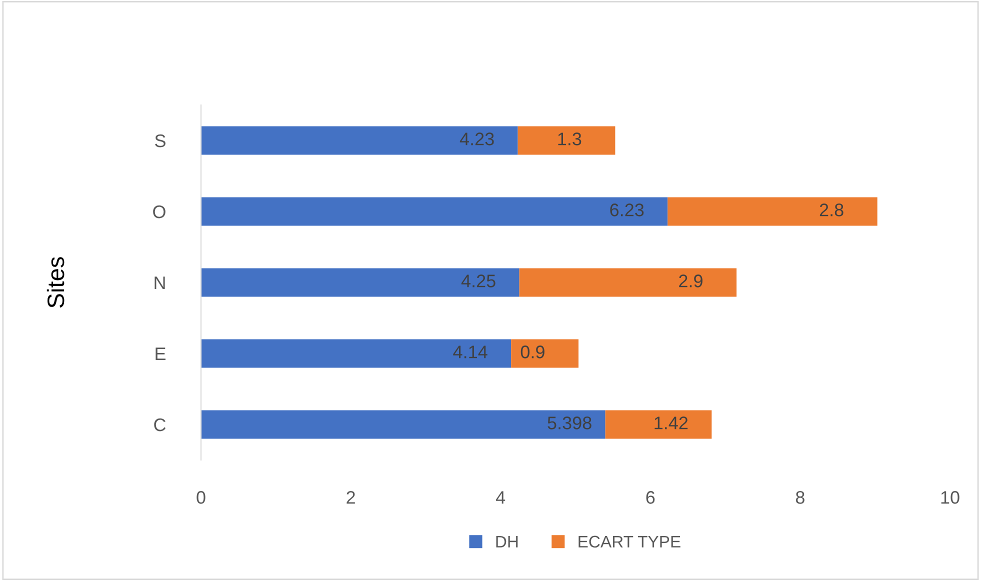 This screenshot has width=981, height=581. I want to click on data-label: 0.9, so click(532, 352).